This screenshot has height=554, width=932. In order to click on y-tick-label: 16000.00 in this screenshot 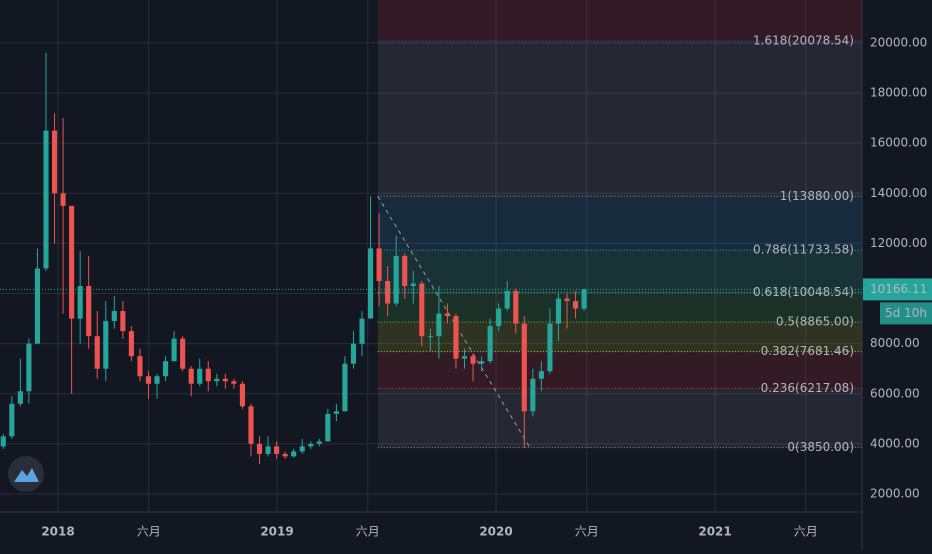, I will do `click(898, 143)`.